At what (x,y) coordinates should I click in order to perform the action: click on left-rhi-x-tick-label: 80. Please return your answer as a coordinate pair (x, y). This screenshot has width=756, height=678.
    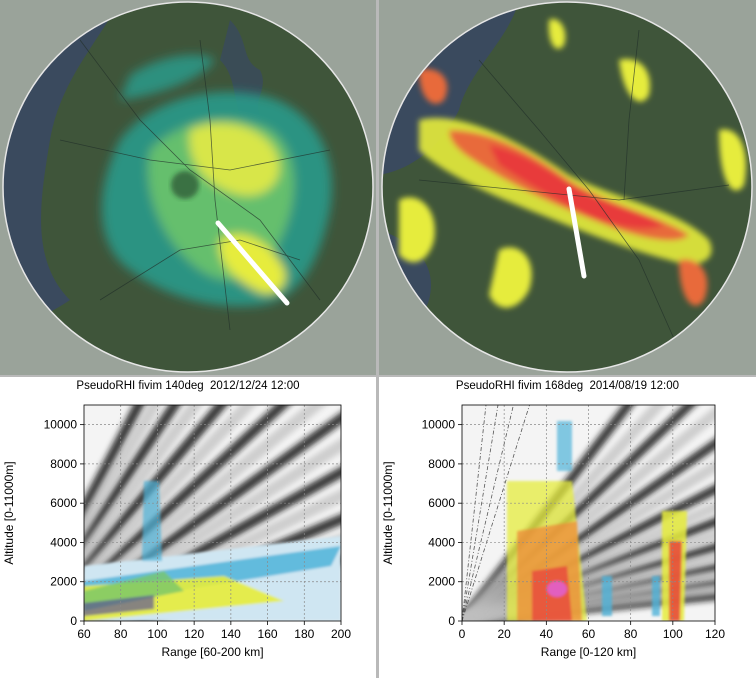
    Looking at the image, I should click on (121, 634).